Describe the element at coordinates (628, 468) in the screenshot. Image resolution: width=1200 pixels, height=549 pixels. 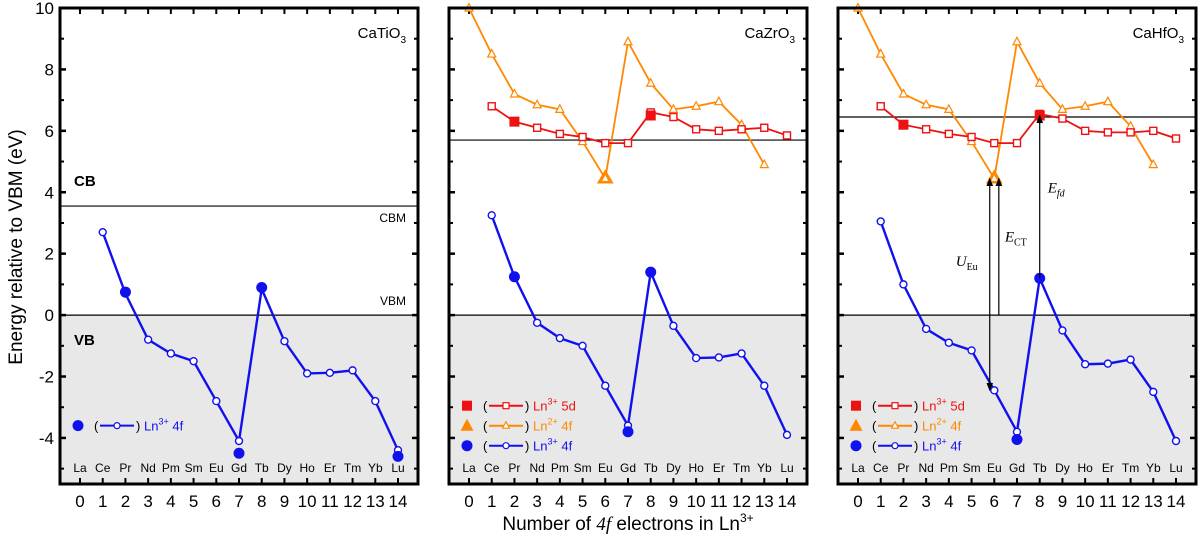
I see `element-label: Gd` at that location.